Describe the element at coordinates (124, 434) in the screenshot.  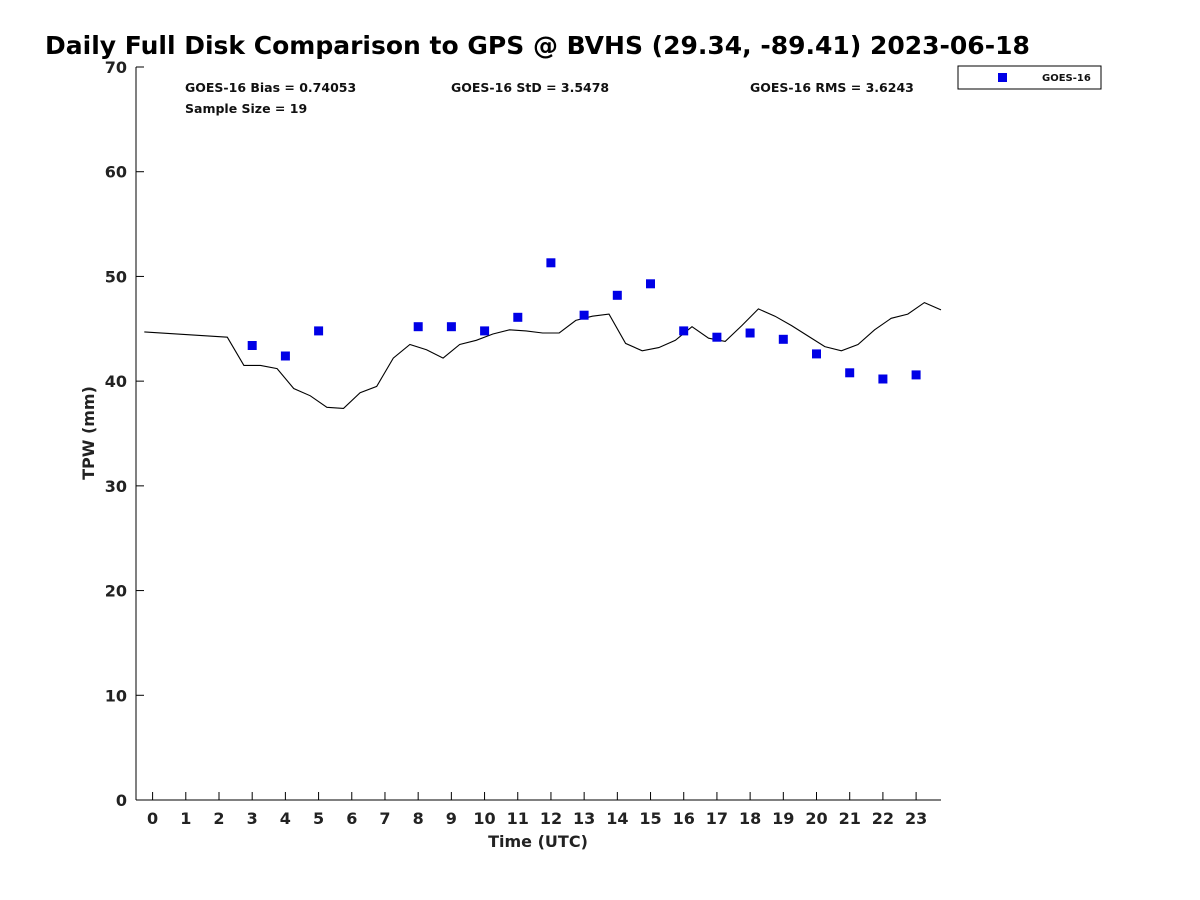
I see `y-ticks: 0 10 20 30 40 50 60 70` at that location.